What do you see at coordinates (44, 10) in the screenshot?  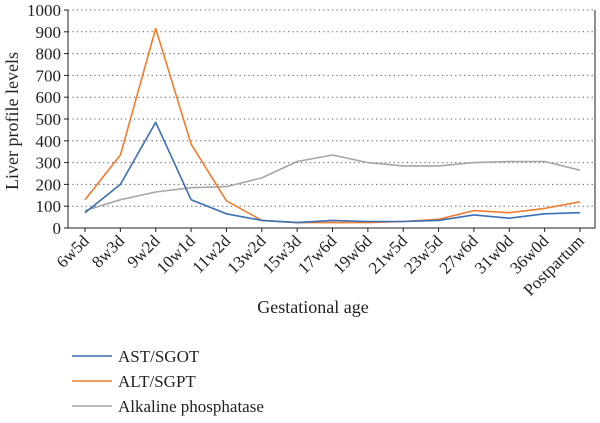 I see `y-tick-label: 1000` at bounding box center [44, 10].